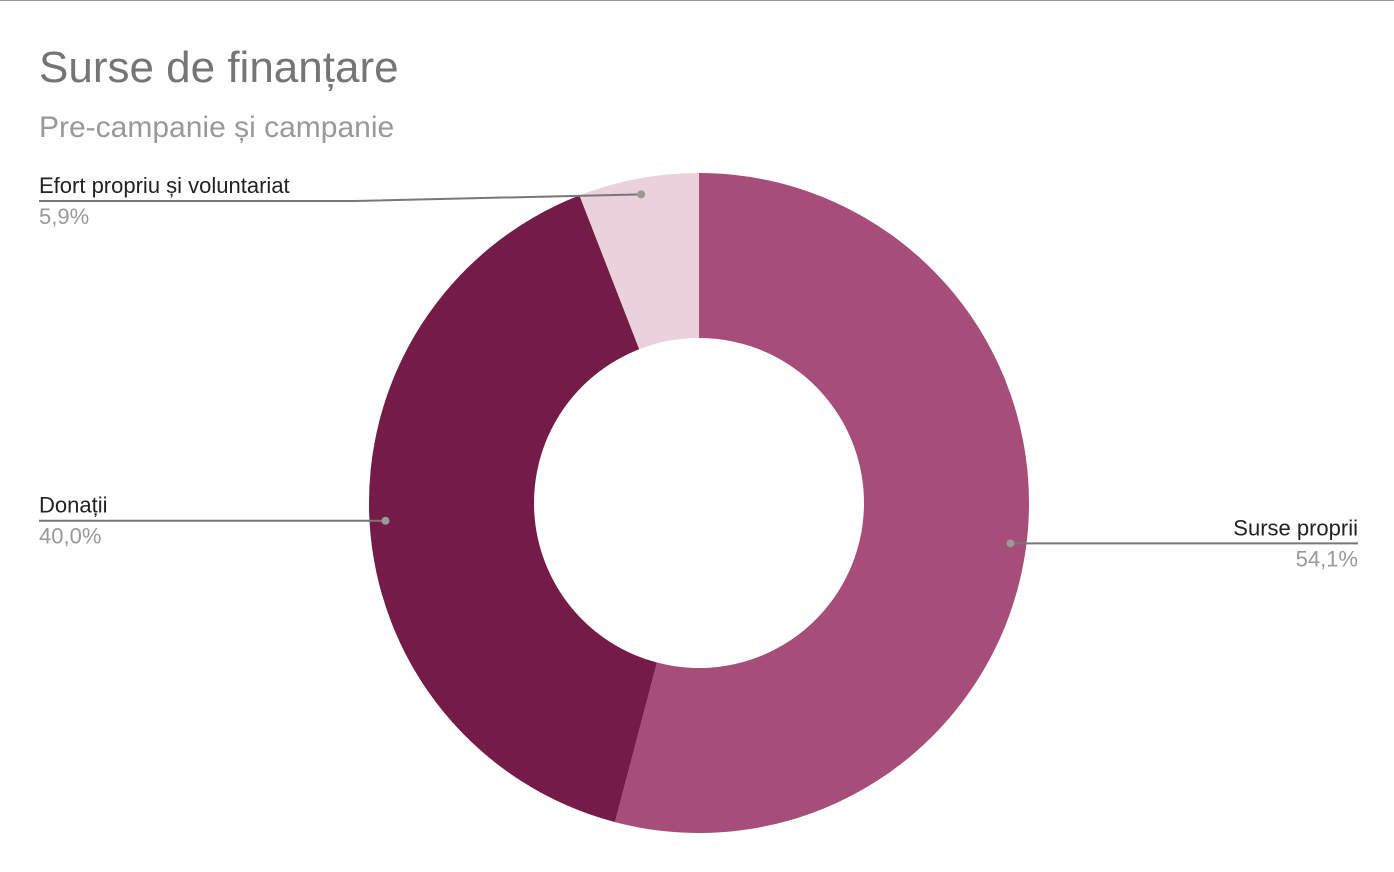 Image resolution: width=1394 pixels, height=872 pixels. Describe the element at coordinates (340, 197) in the screenshot. I see `leader-line` at that location.